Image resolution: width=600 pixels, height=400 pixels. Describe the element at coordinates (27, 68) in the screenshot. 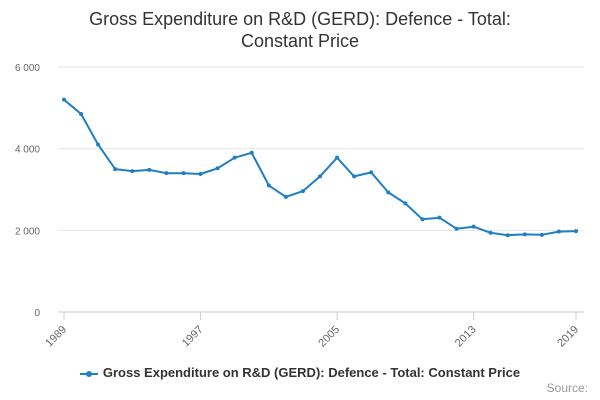

I see `y-tick-label: 6 000` at that location.